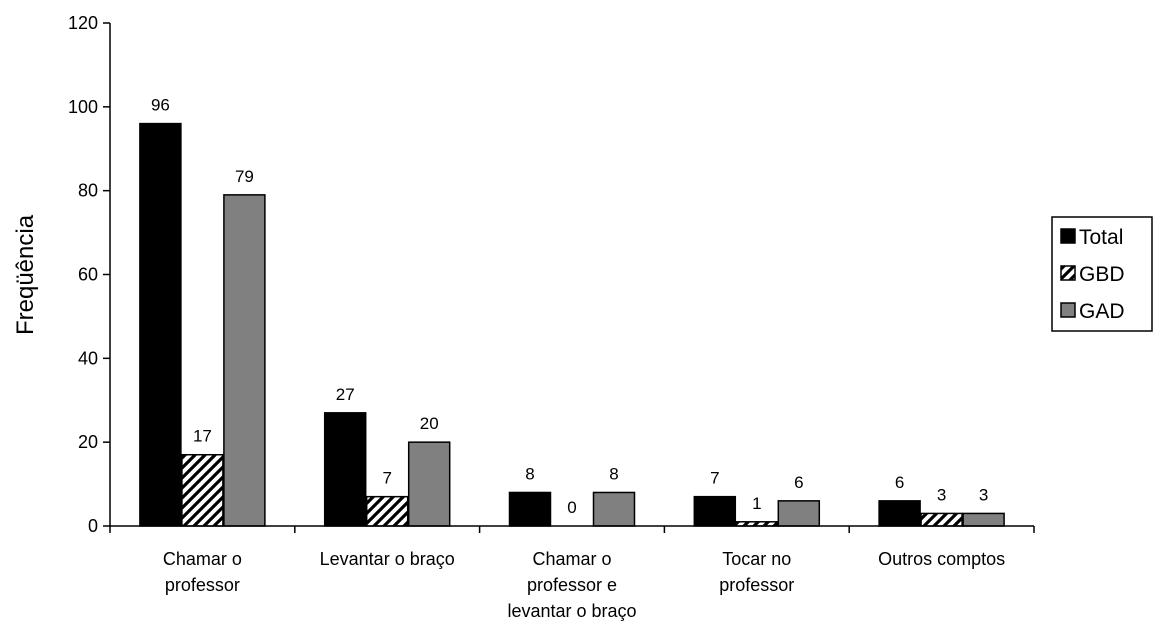 The height and width of the screenshot is (630, 1156). I want to click on category-label-3: Tocar no professor, so click(756, 572).